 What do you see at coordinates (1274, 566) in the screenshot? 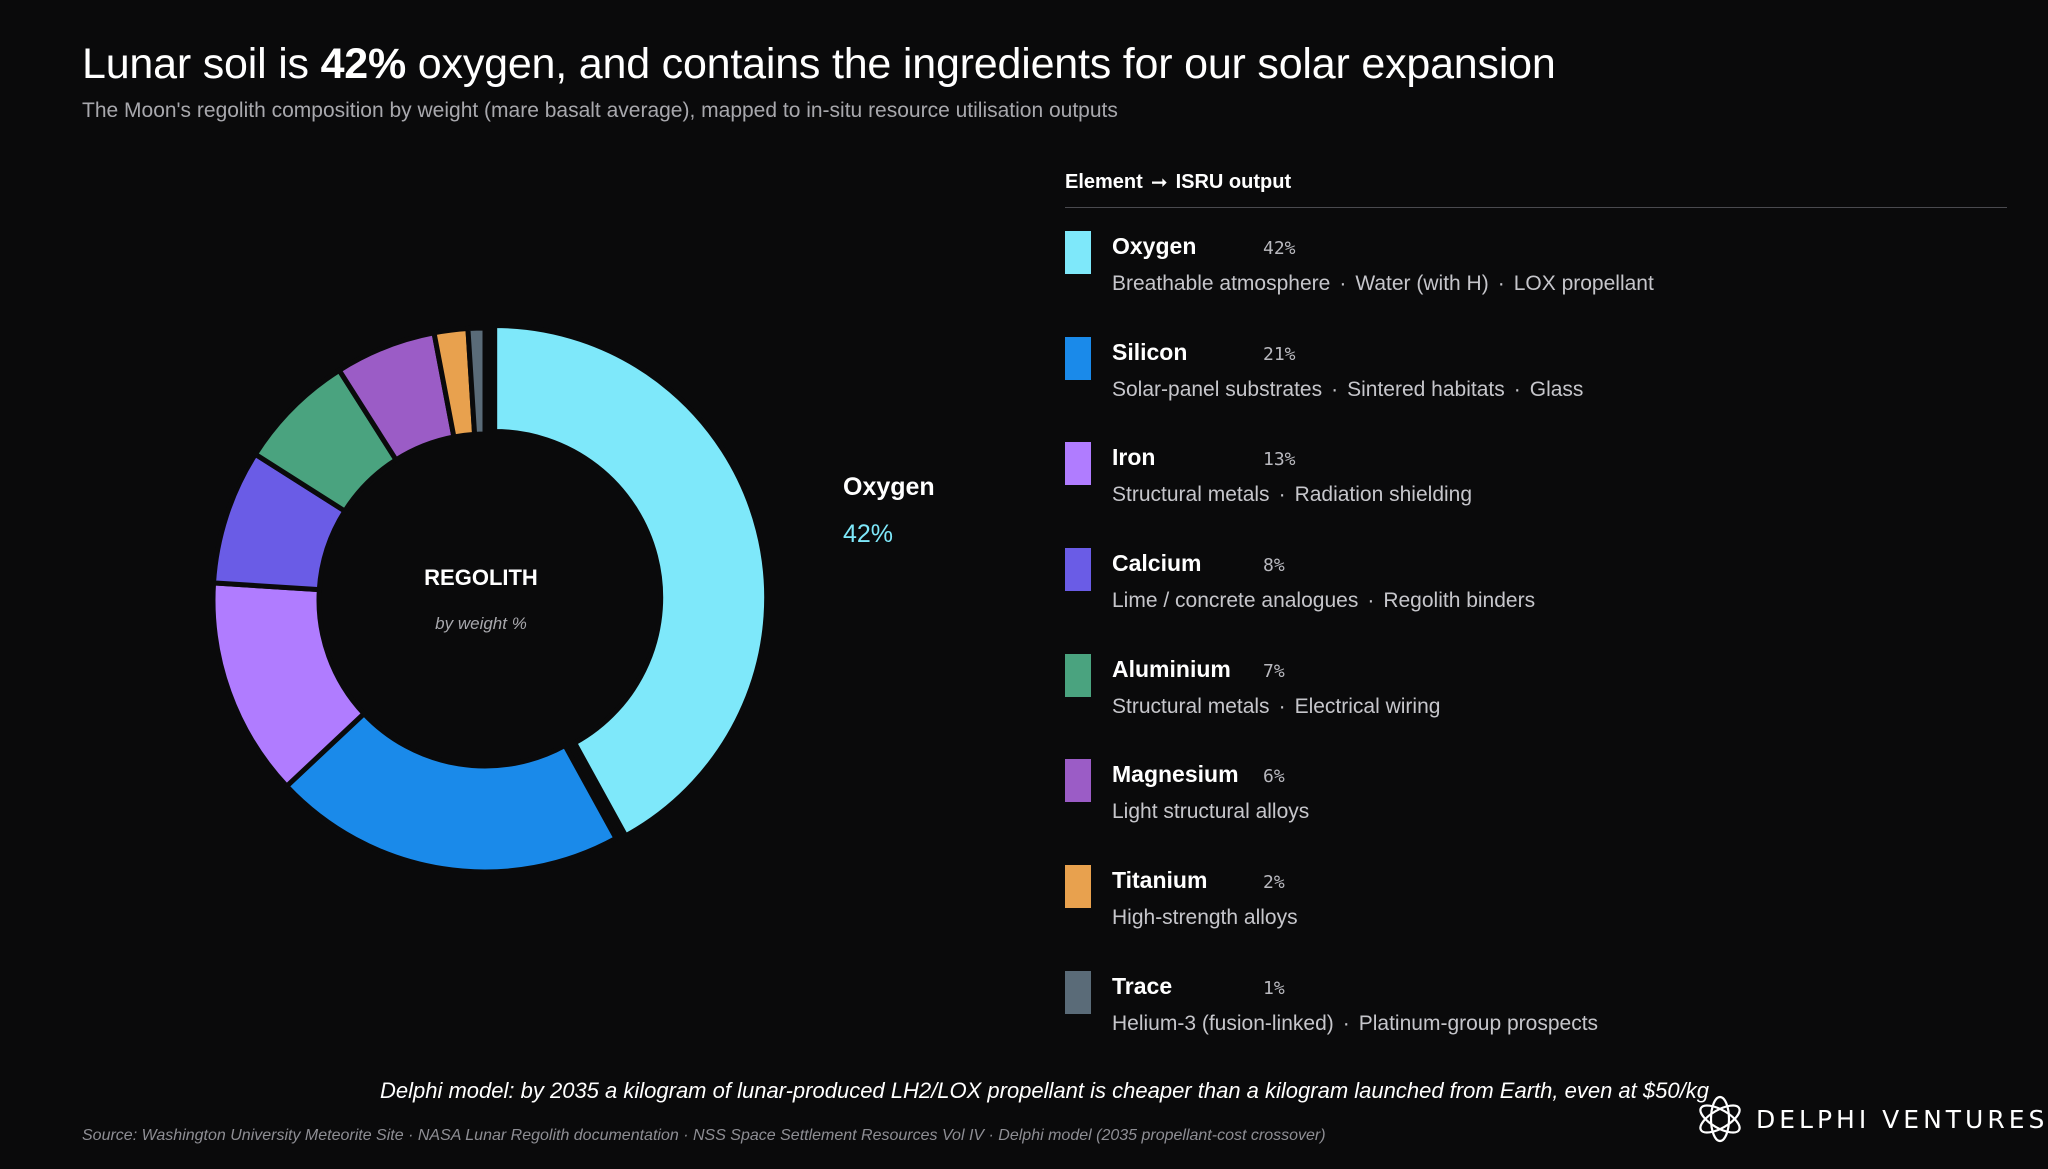
I see `legend-element-pct: 8%` at bounding box center [1274, 566].